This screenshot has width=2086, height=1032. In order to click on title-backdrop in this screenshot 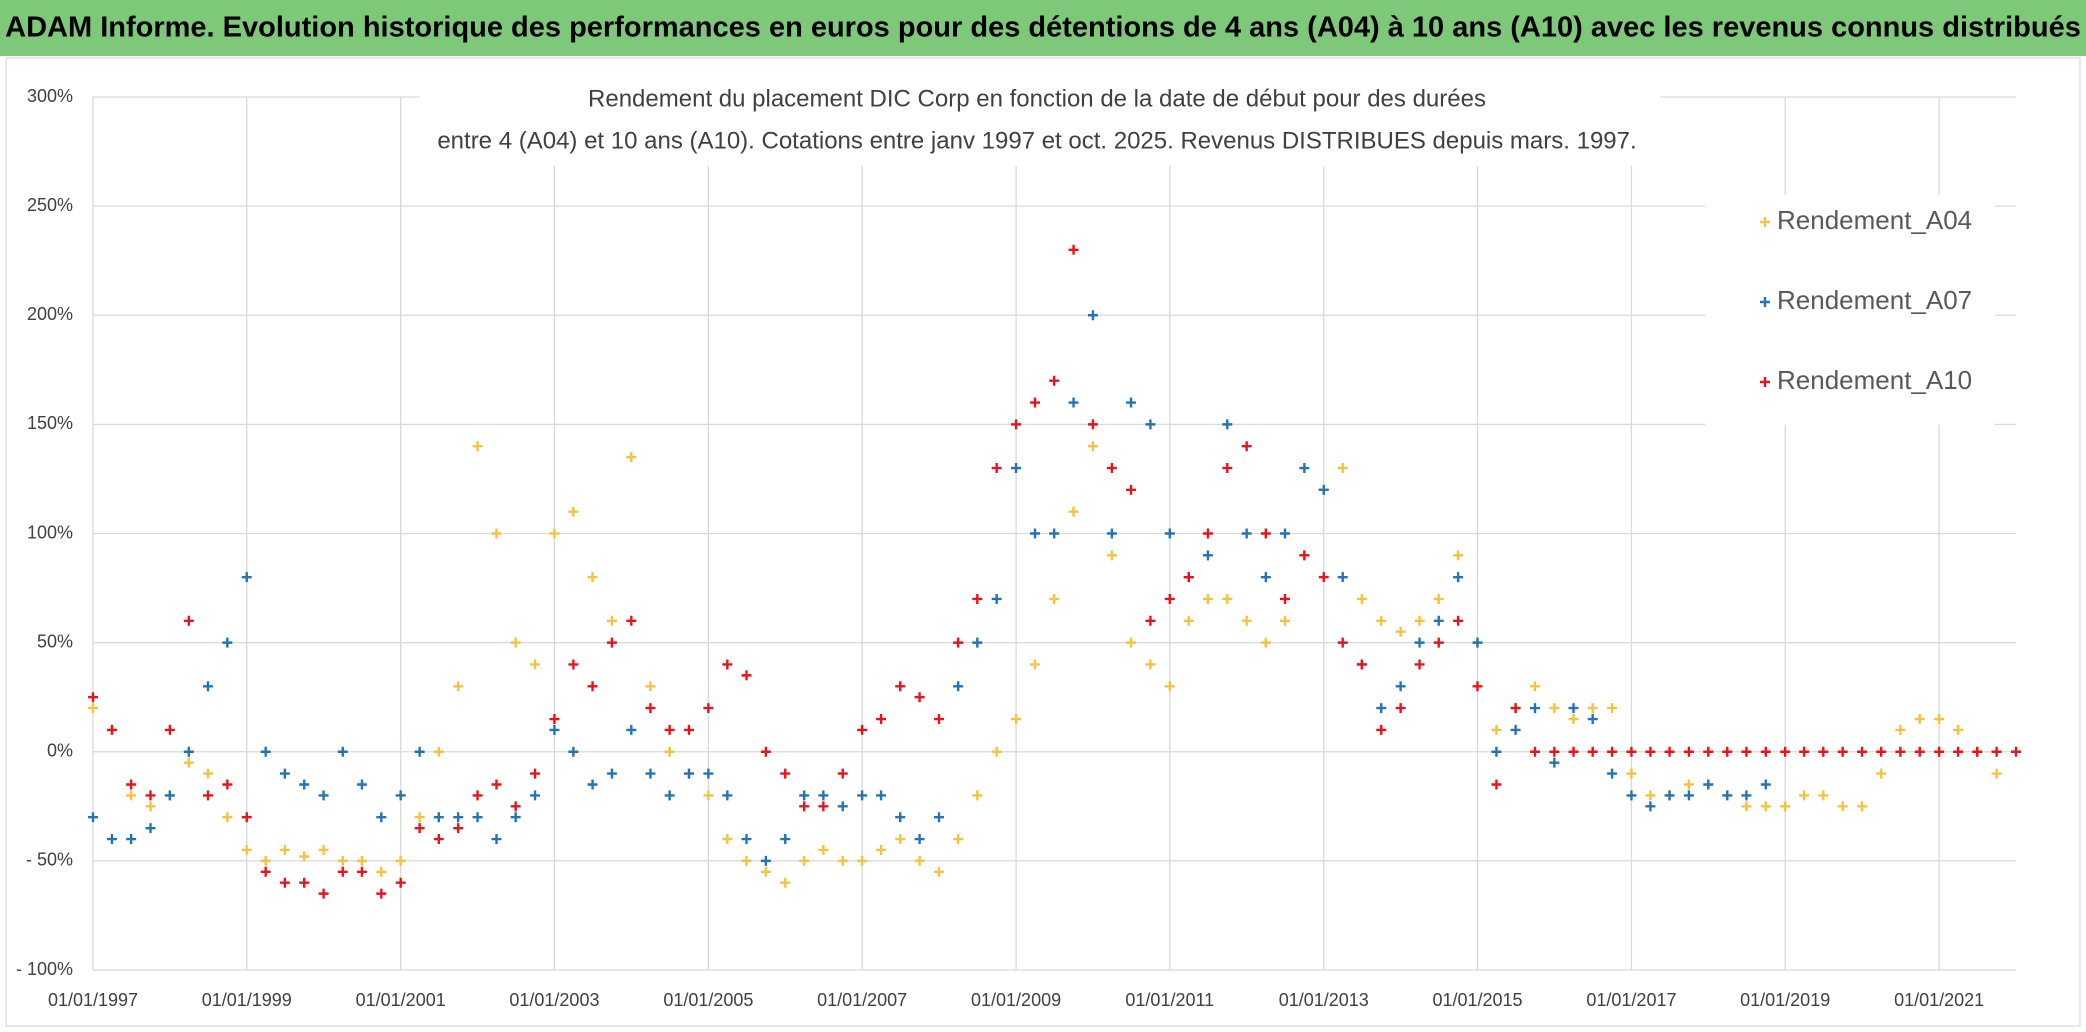, I will do `click(1040, 123)`.